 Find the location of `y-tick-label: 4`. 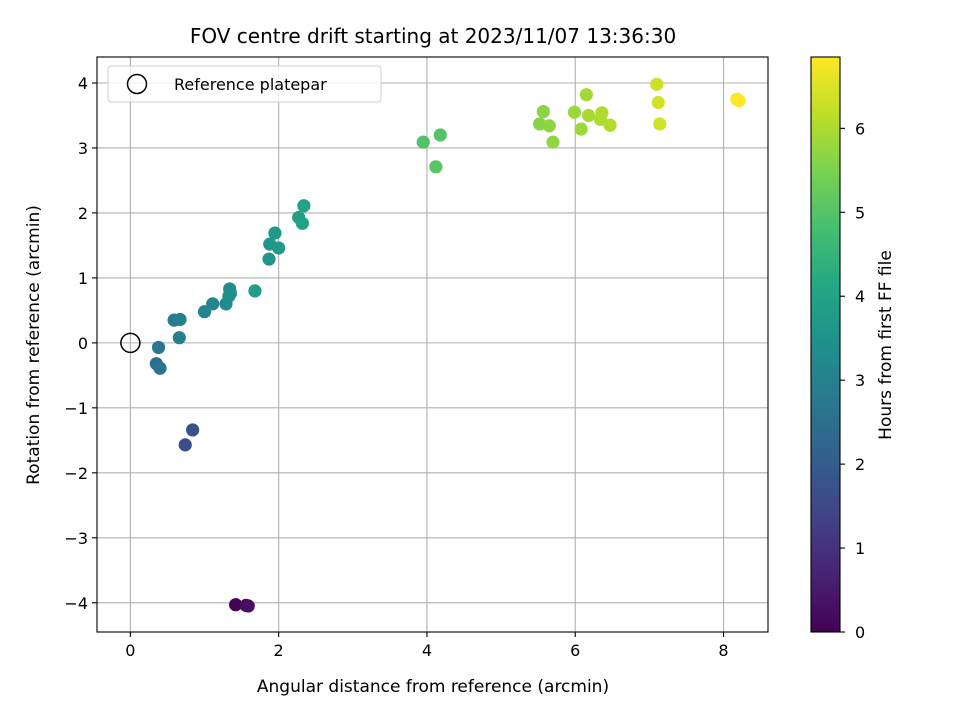

y-tick-label: 4 is located at coordinates (83, 83).